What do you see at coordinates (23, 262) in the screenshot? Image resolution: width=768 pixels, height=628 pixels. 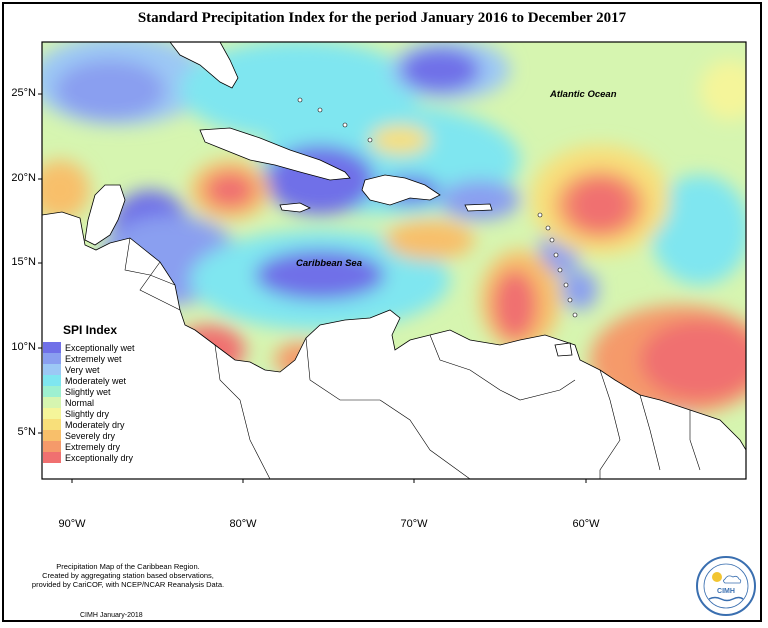 I see `lat-label-15n: 15°N` at bounding box center [23, 262].